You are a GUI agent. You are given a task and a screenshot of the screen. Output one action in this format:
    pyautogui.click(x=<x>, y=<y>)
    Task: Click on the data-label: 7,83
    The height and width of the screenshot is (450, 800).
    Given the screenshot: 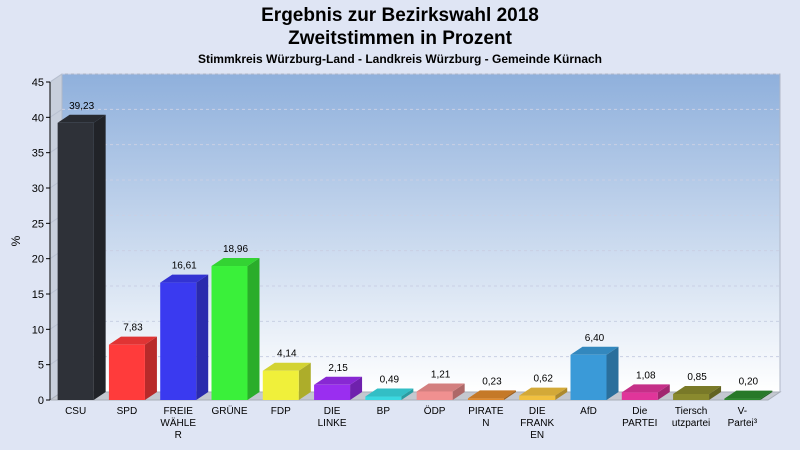 What is the action you would take?
    pyautogui.click(x=133, y=328)
    